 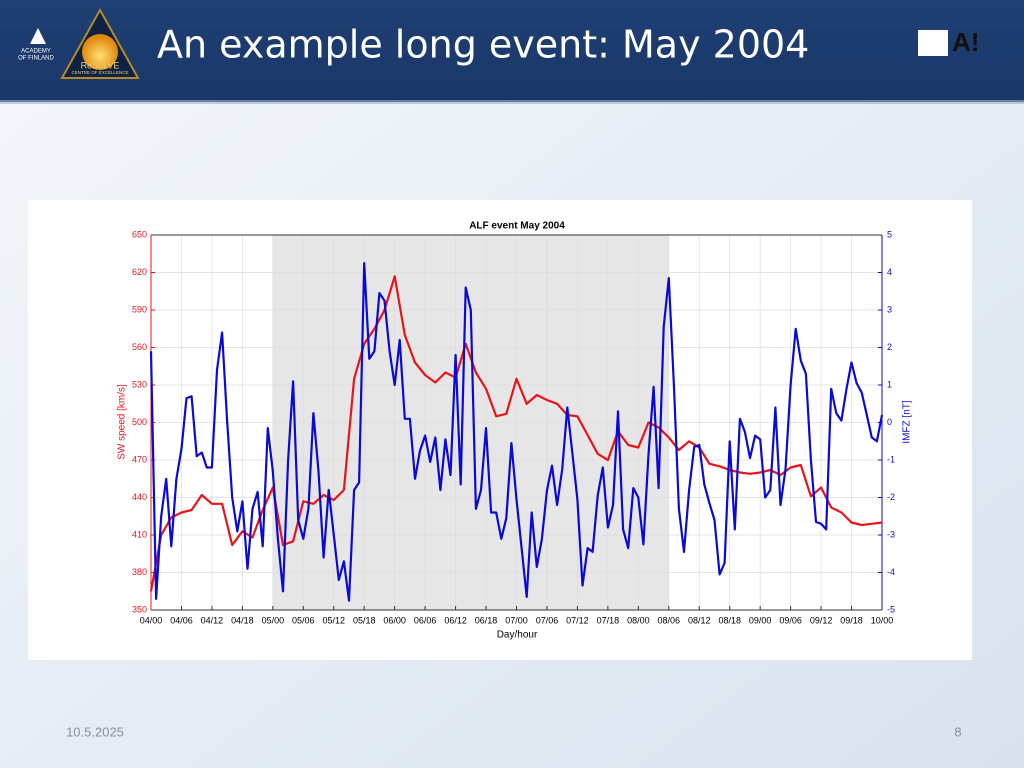 I want to click on x-tick-label: 08/12, so click(x=699, y=620).